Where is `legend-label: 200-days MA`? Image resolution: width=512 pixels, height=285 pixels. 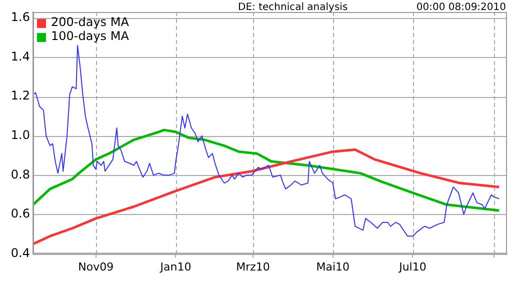
legend-label: 200-days MA is located at coordinates (90, 22).